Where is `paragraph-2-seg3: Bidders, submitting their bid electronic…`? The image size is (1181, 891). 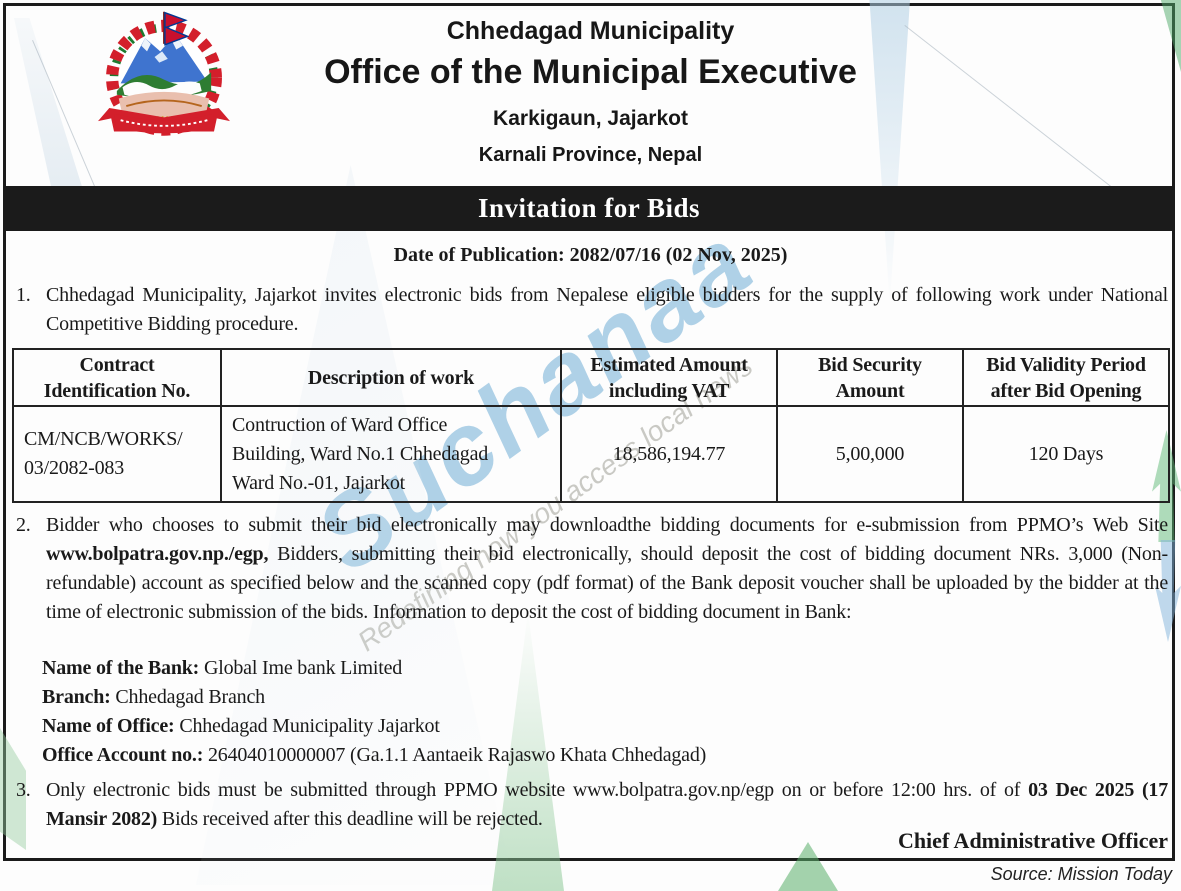 paragraph-2-seg3: Bidders, submitting their bid electronic… is located at coordinates (607, 583).